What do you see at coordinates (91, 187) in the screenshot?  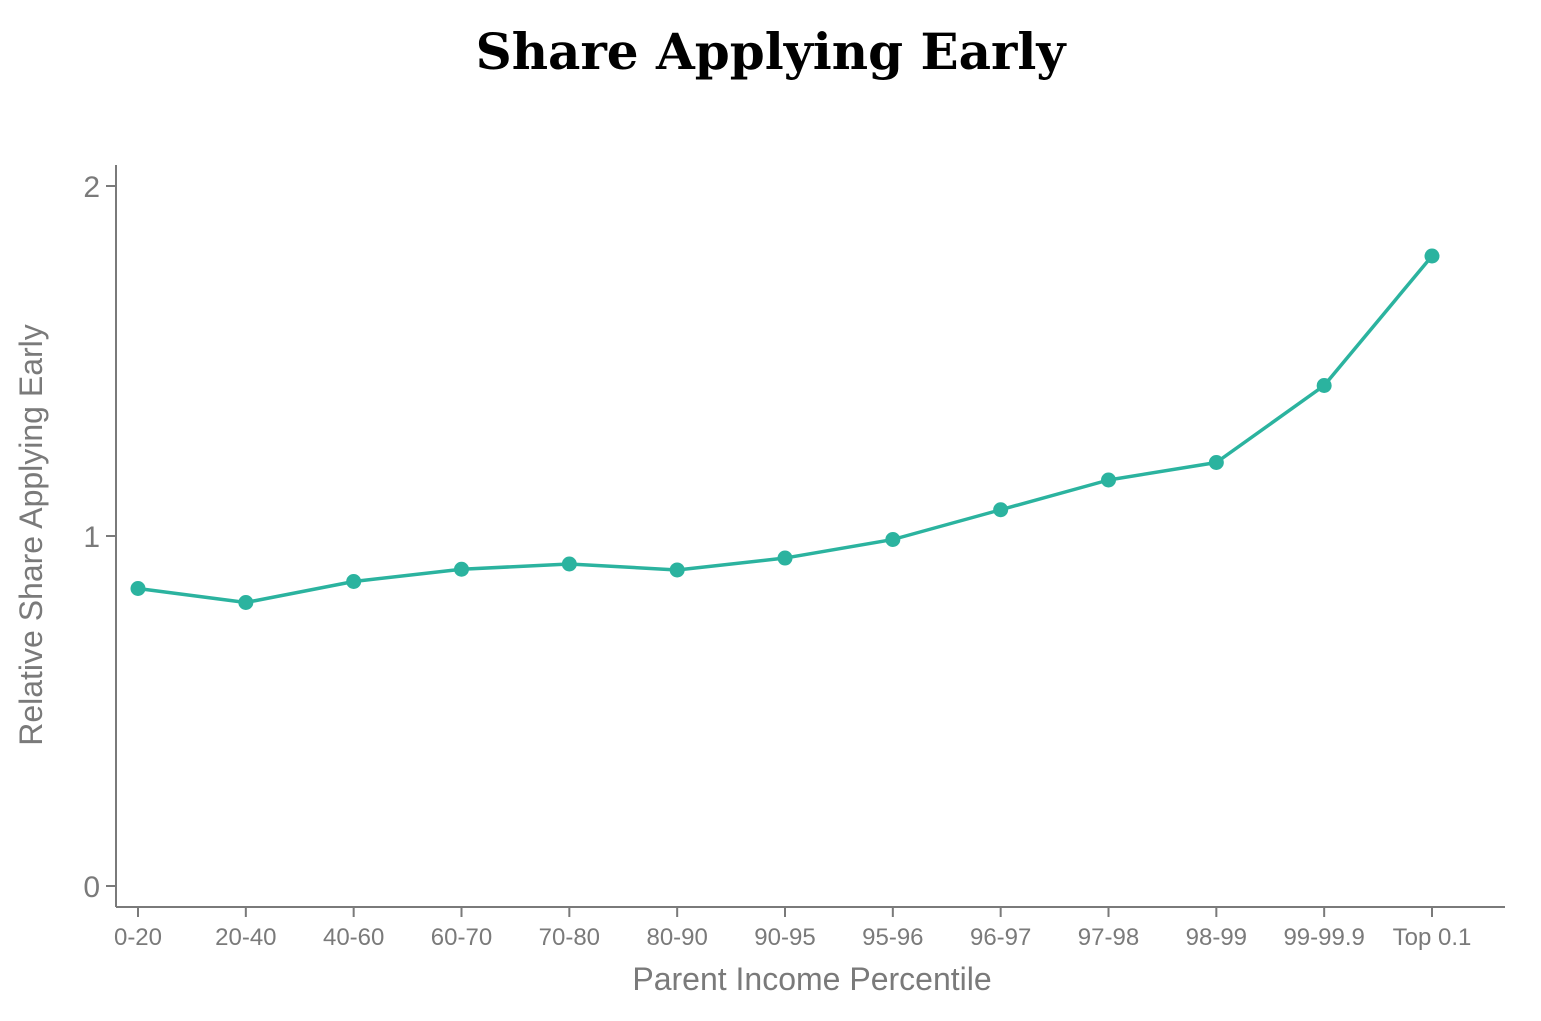 I see `y-tick-label: 2` at bounding box center [91, 187].